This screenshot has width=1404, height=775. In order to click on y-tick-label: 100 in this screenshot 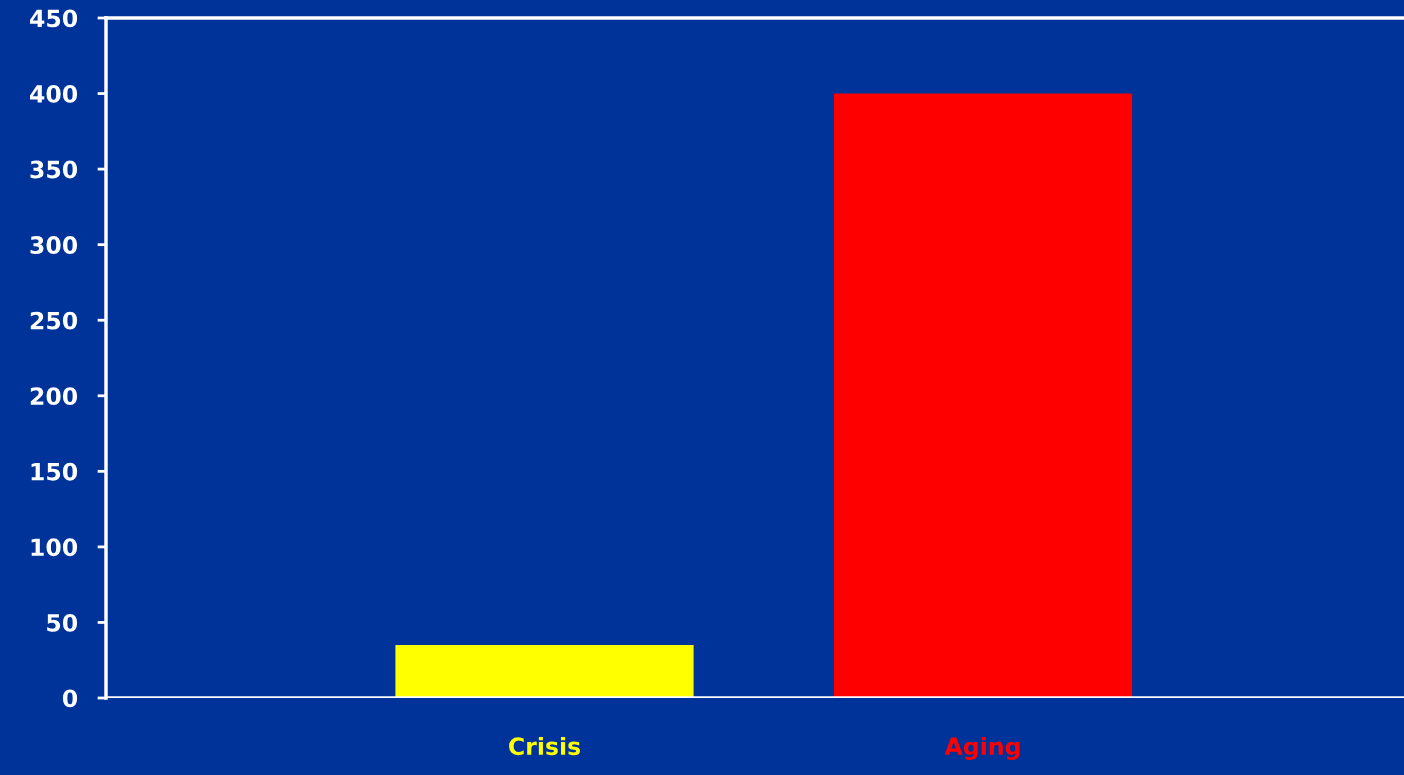, I will do `click(54, 547)`.